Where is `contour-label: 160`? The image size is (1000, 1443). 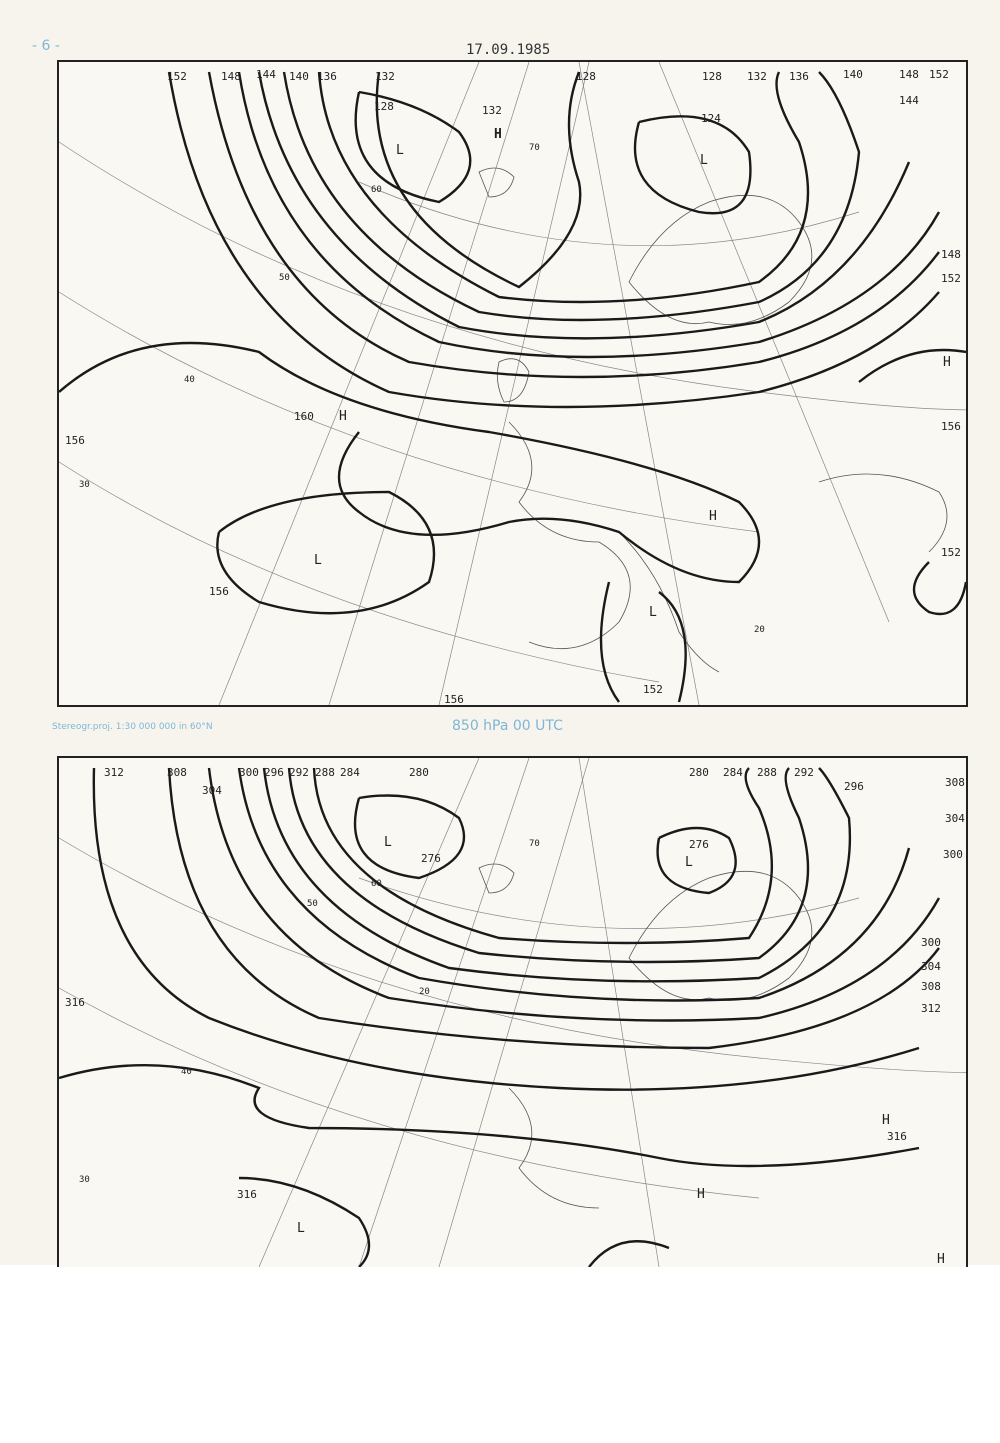
contour-label: 160 is located at coordinates (304, 416).